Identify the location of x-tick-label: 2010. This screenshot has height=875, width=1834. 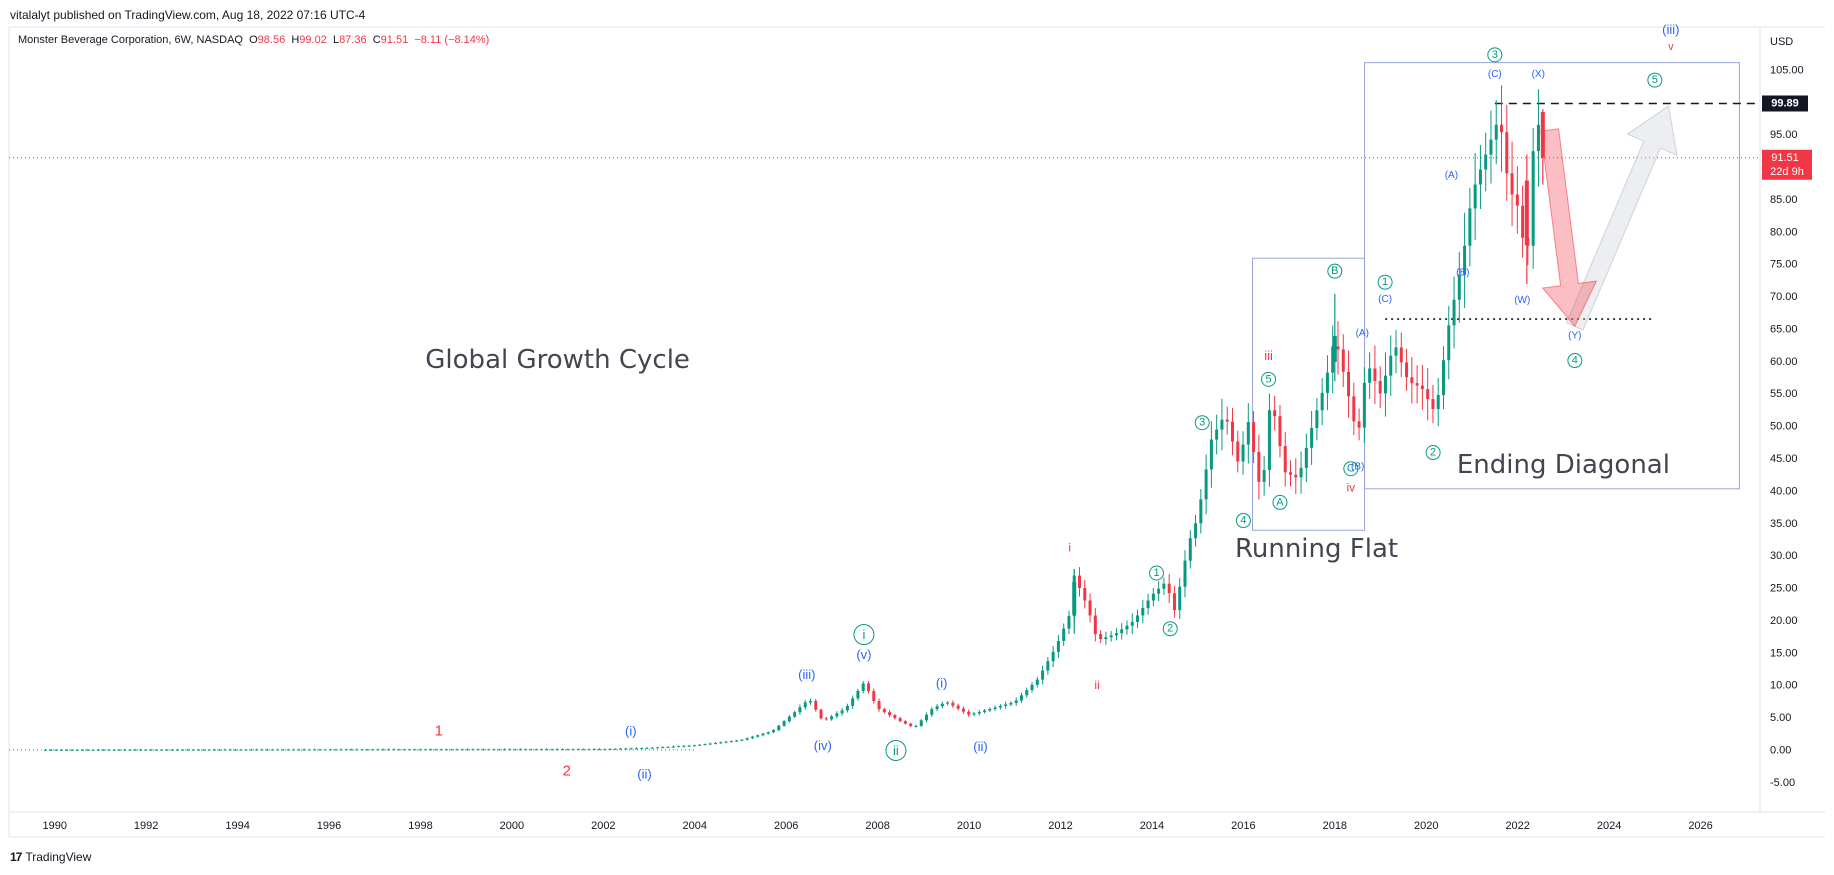
(969, 826).